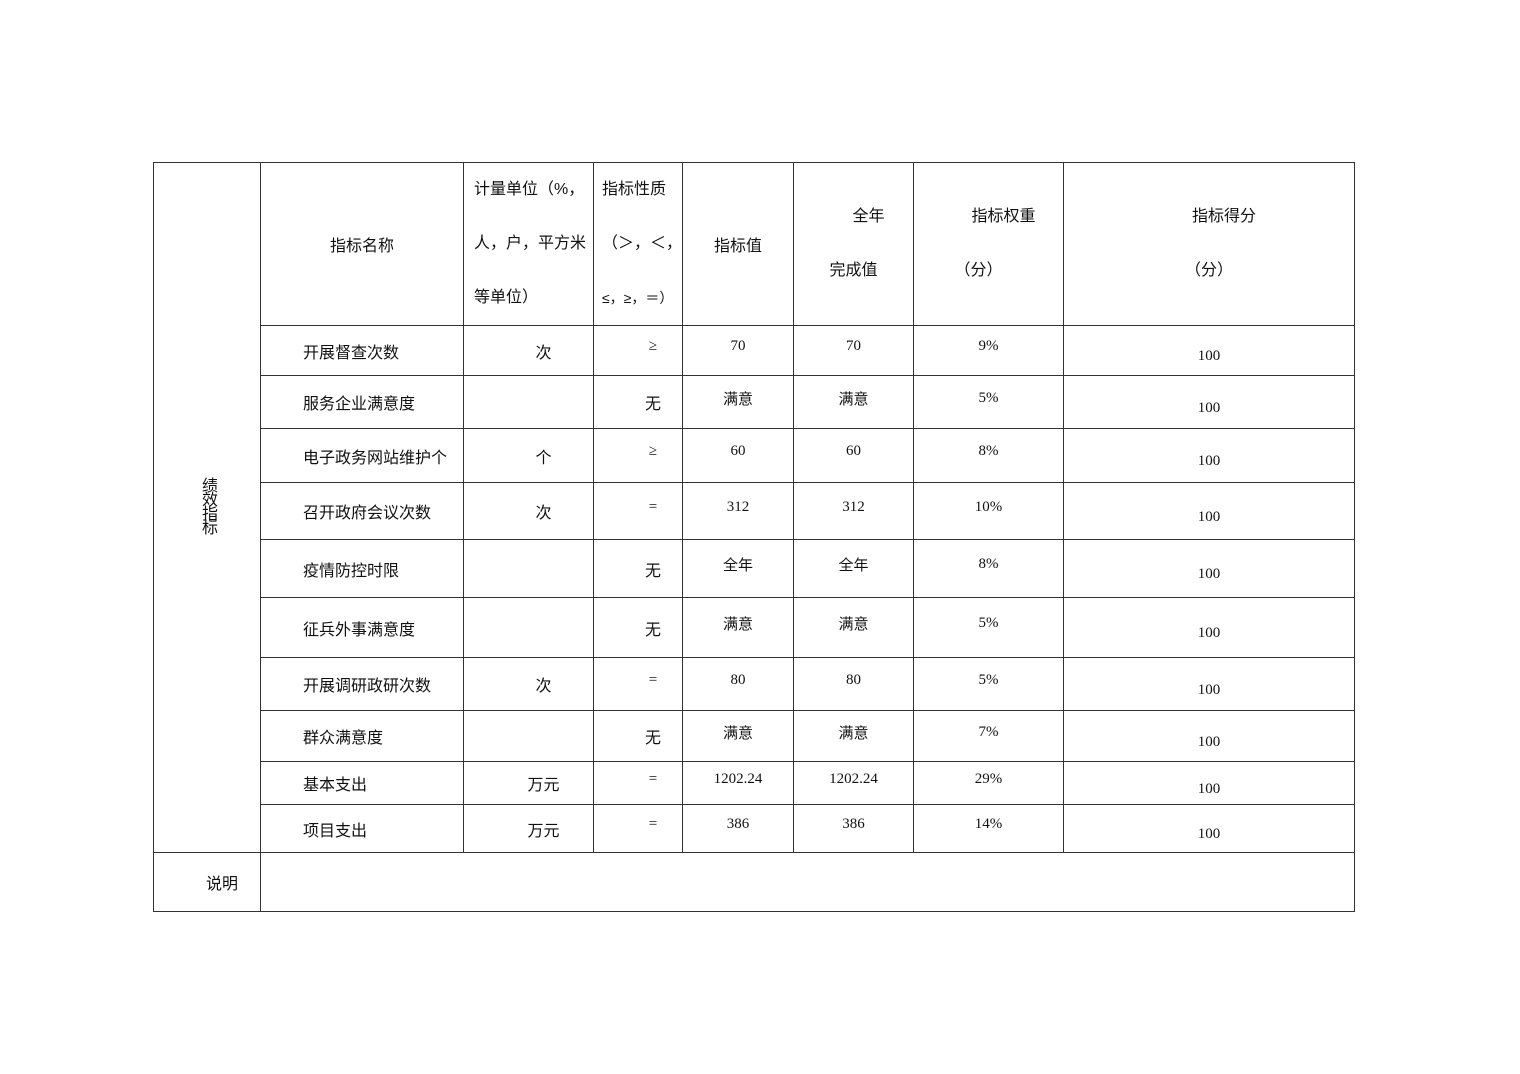  Describe the element at coordinates (853, 568) in the screenshot. I see `cell-actual-value: 全年` at that location.